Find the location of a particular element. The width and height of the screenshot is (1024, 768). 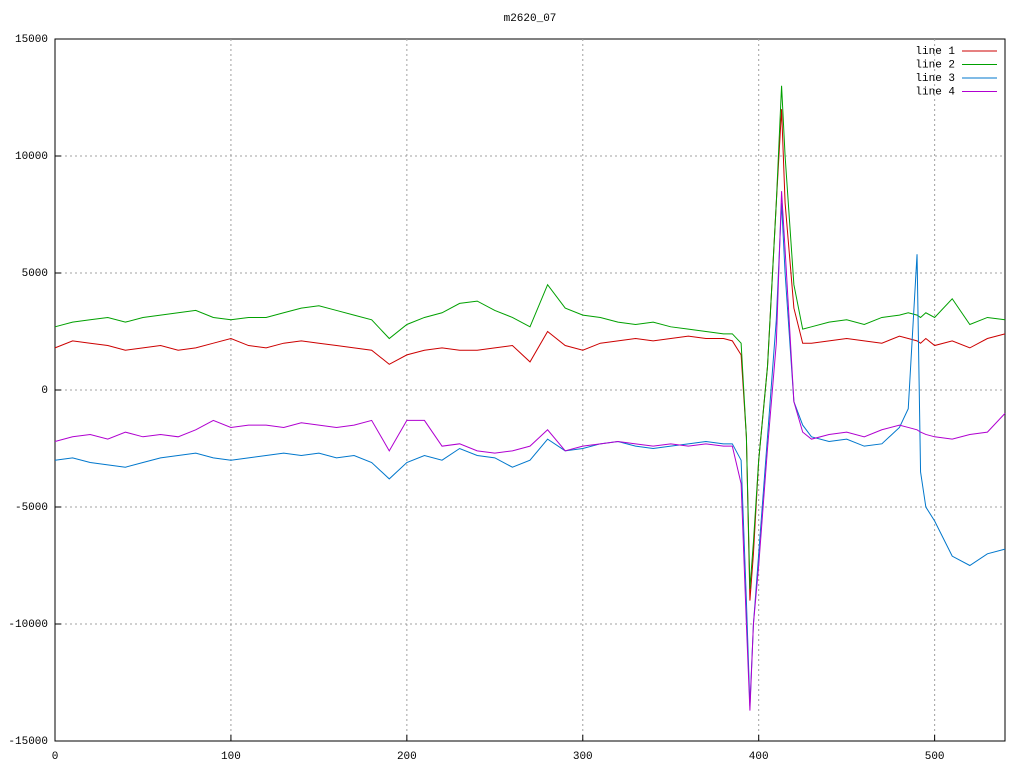

legend-label: line 1 is located at coordinates (935, 52).